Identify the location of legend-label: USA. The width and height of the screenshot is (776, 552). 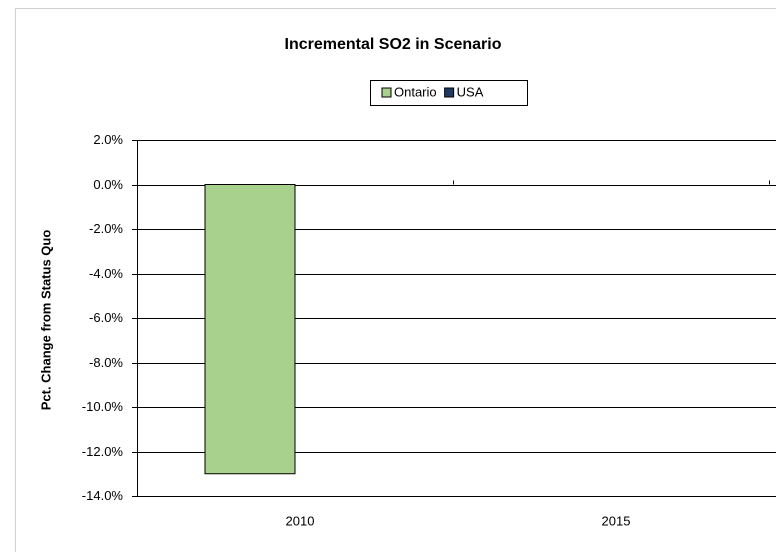
(470, 91).